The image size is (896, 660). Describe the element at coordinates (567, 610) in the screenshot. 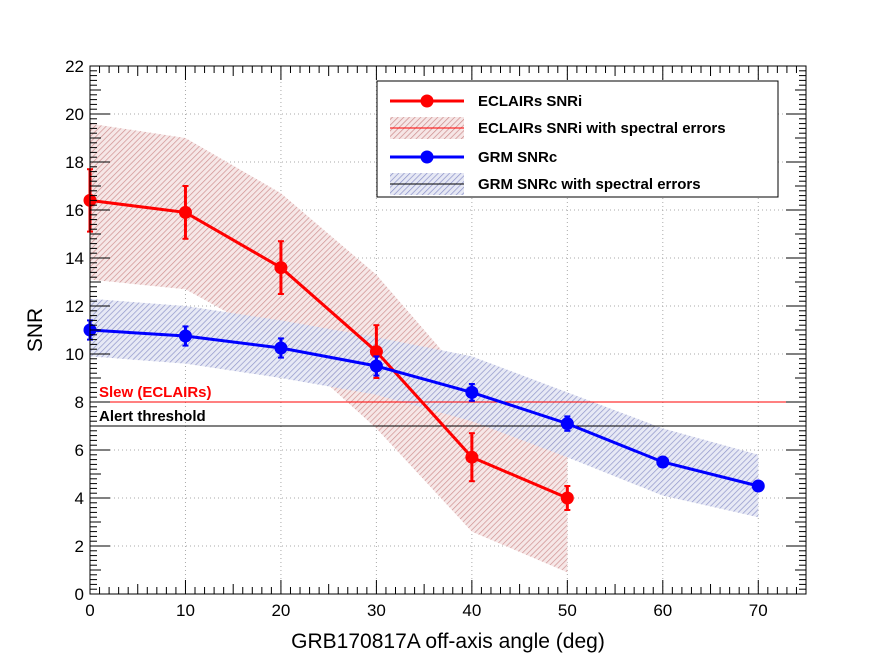

I see `x-tick-label: 50` at that location.